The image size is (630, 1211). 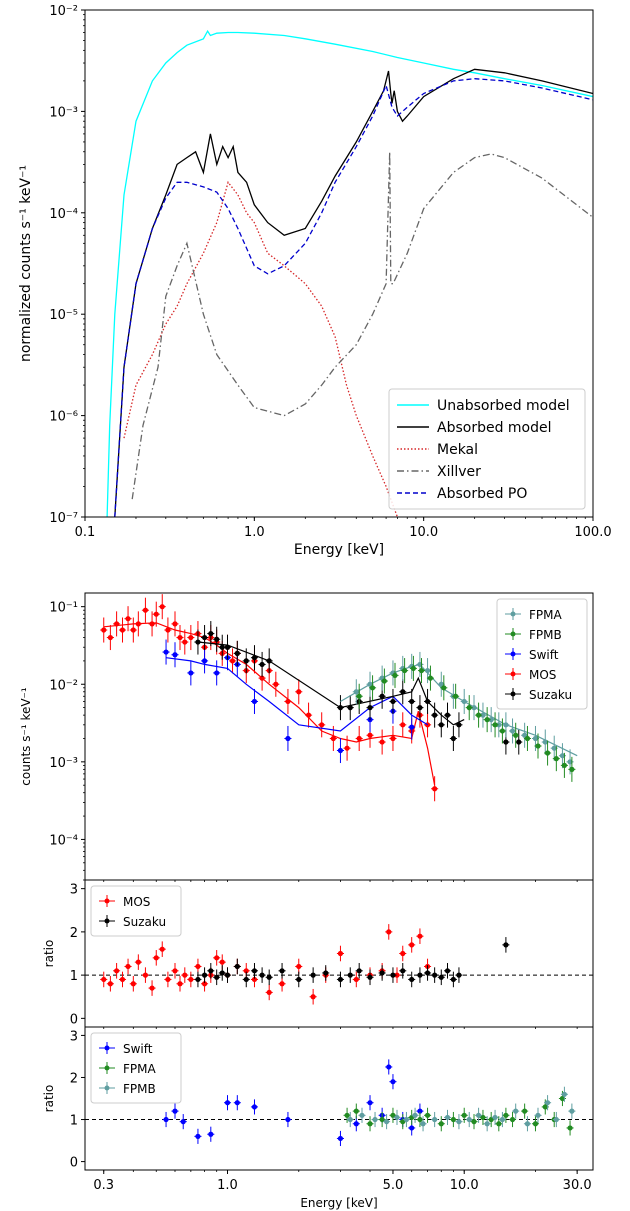 I want to click on legend-label: Suzaku, so click(x=550, y=695).